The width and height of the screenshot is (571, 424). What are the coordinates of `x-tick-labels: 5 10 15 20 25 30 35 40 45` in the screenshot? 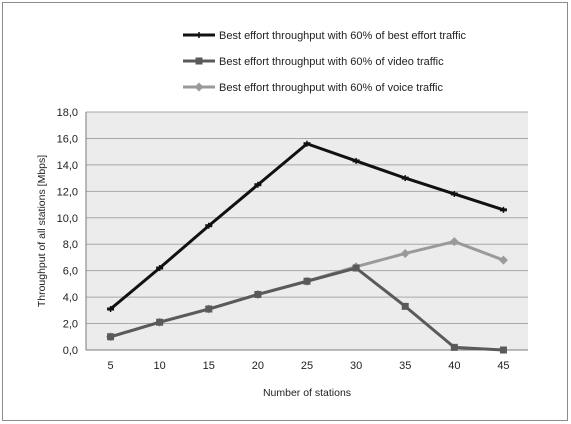 It's located at (308, 366).